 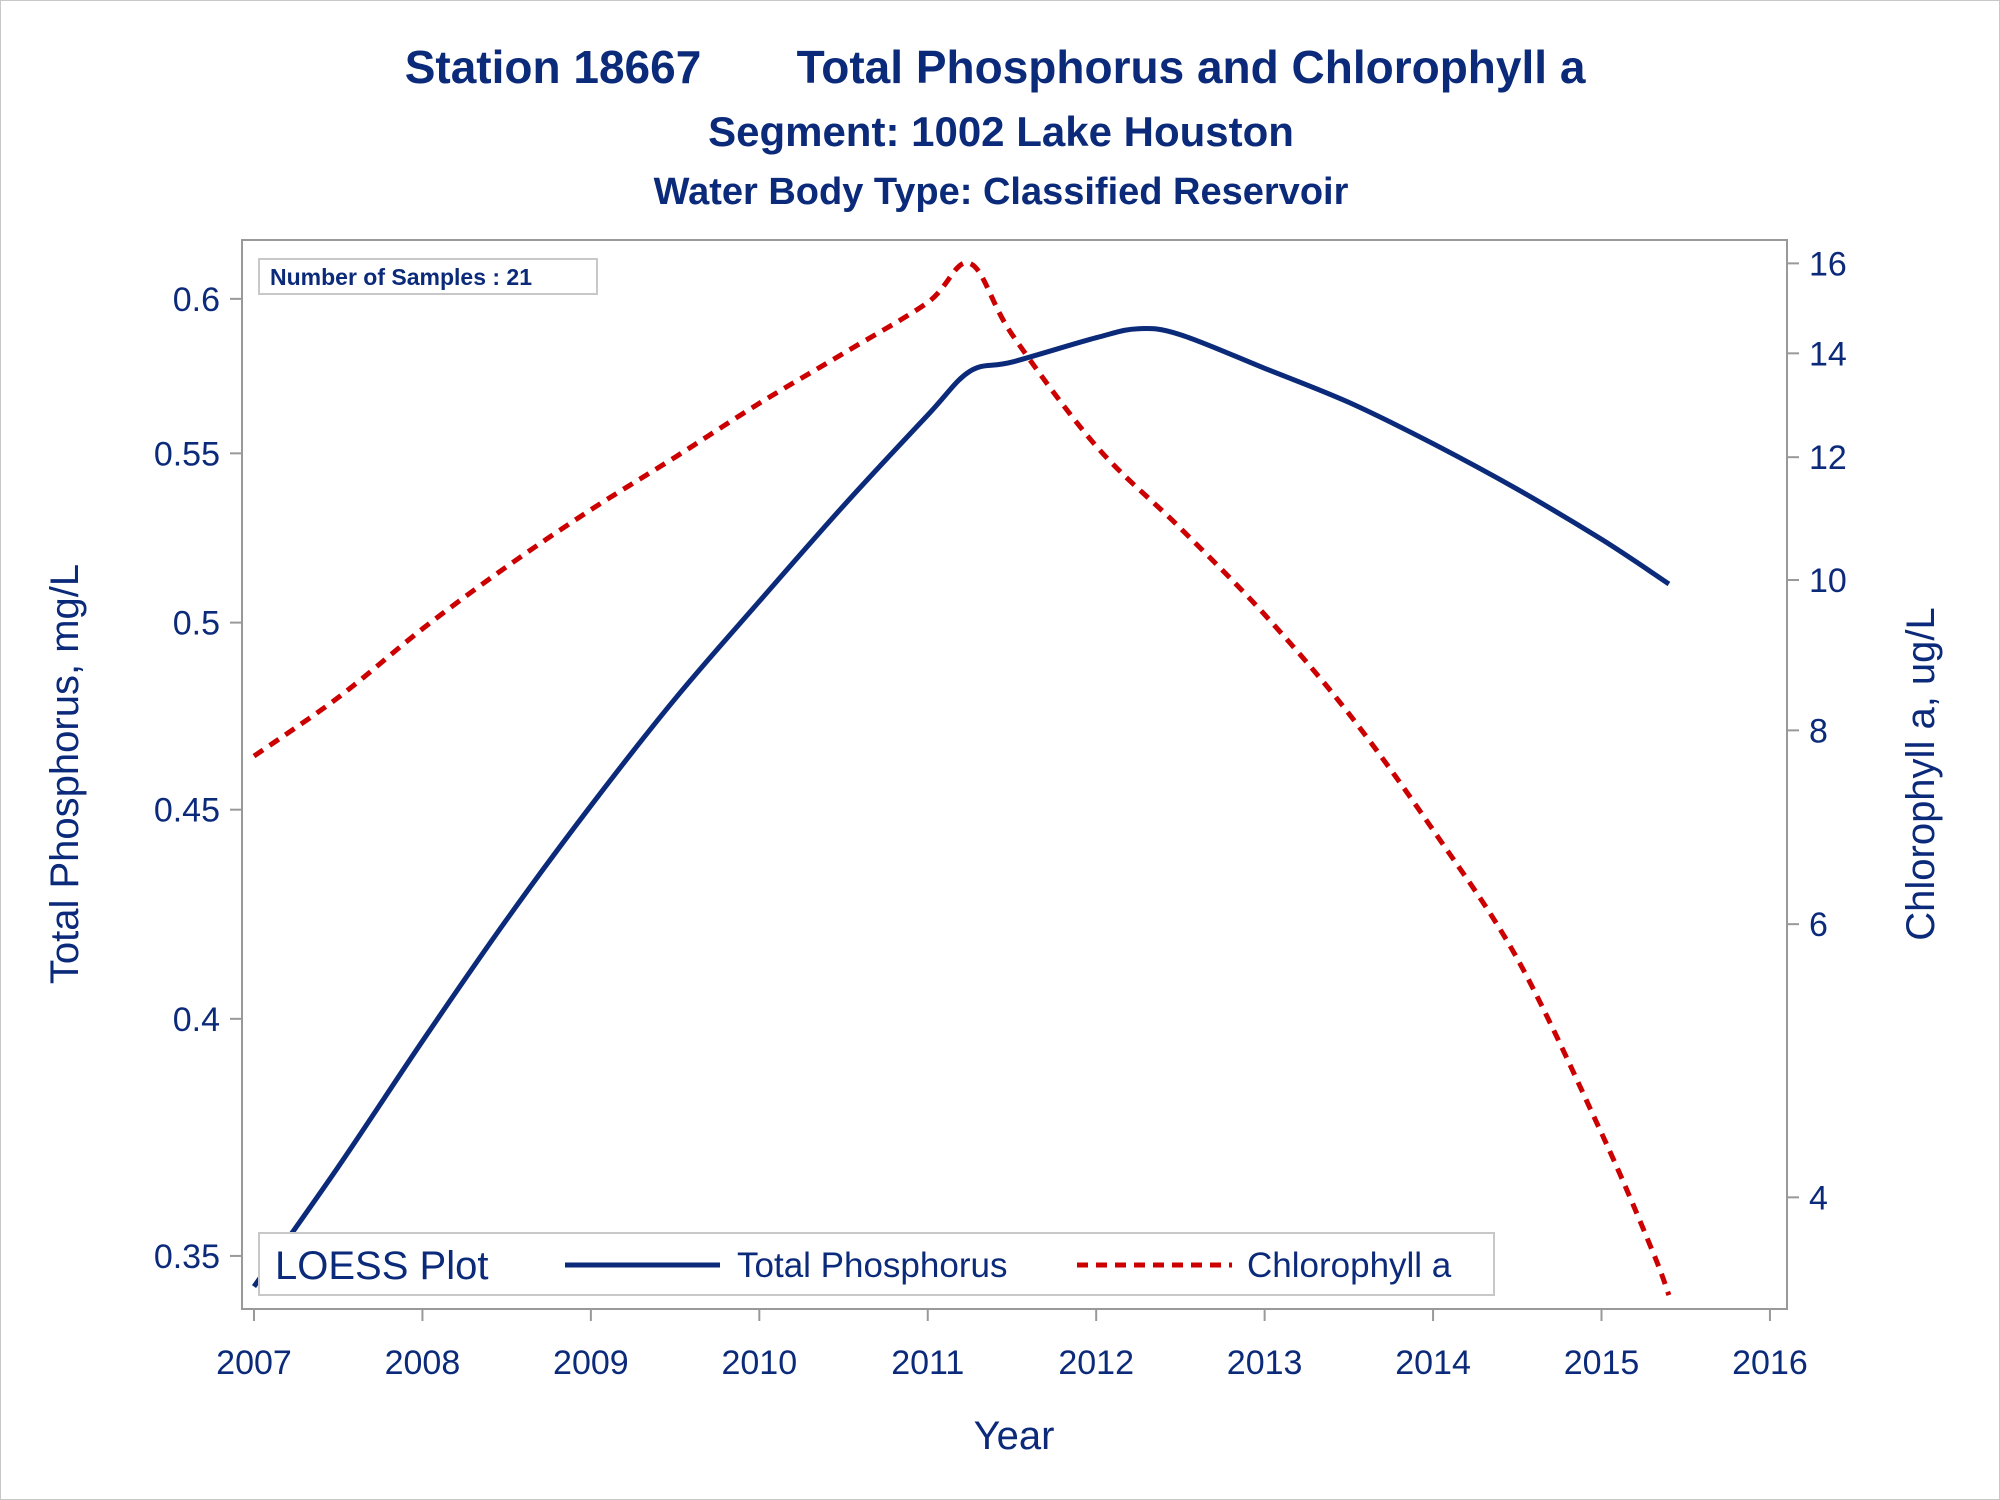 I want to click on x-tick-label: 2012, so click(x=1096, y=1363).